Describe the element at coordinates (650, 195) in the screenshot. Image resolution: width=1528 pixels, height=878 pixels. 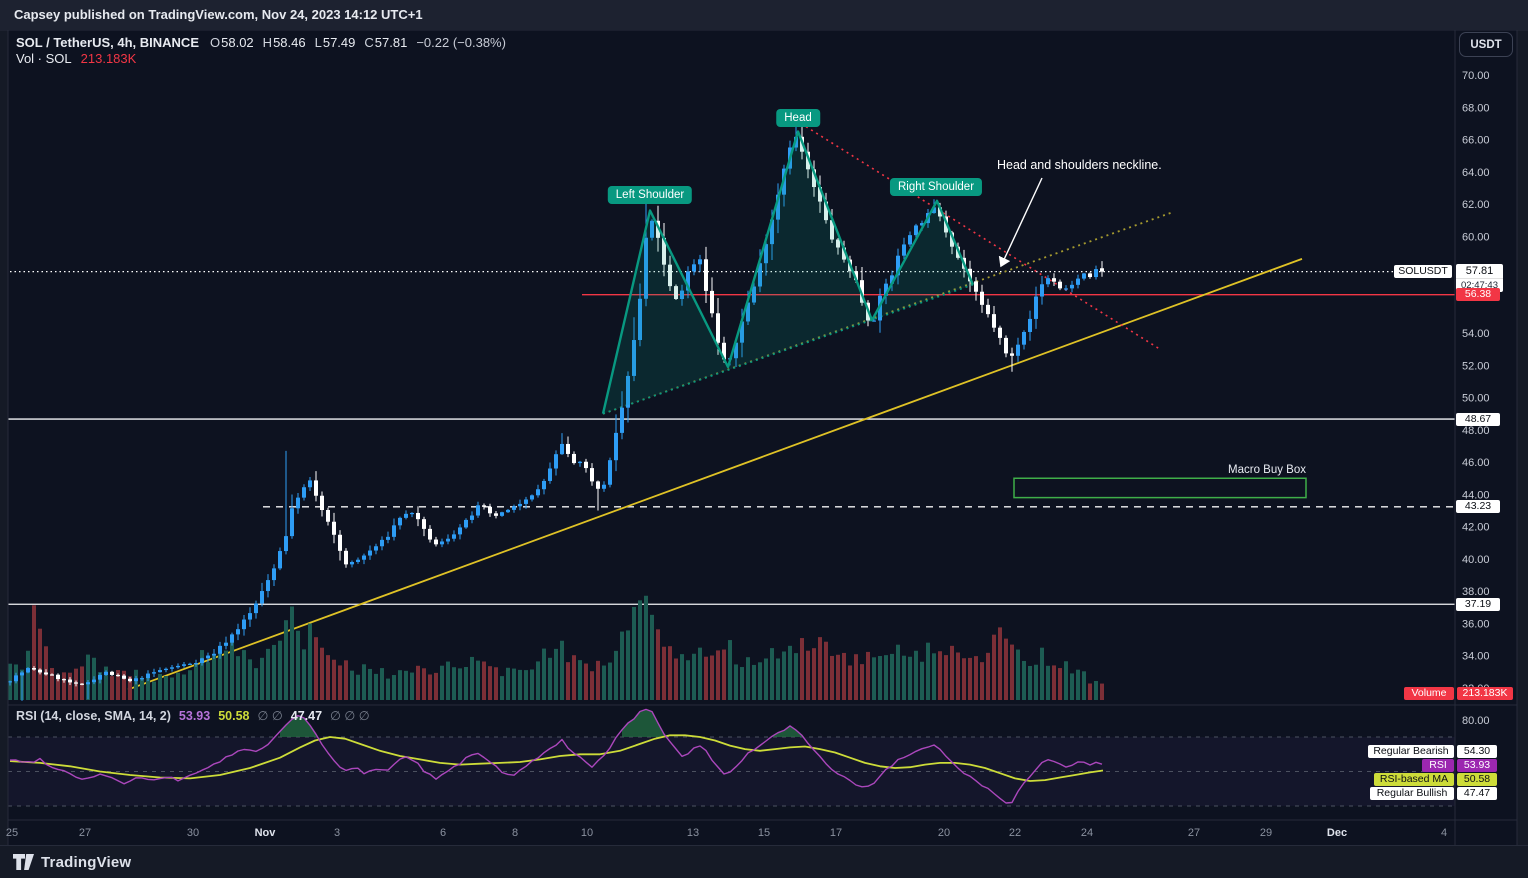
I see `left-shoulder-label: Left Shoulder` at that location.